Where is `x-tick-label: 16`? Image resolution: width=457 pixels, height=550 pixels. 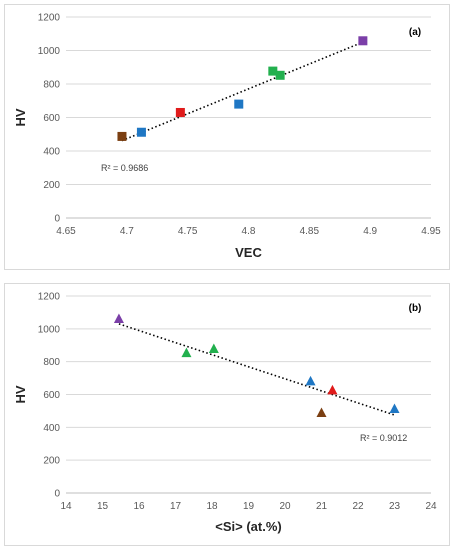
x-tick-label: 16 is located at coordinates (139, 506).